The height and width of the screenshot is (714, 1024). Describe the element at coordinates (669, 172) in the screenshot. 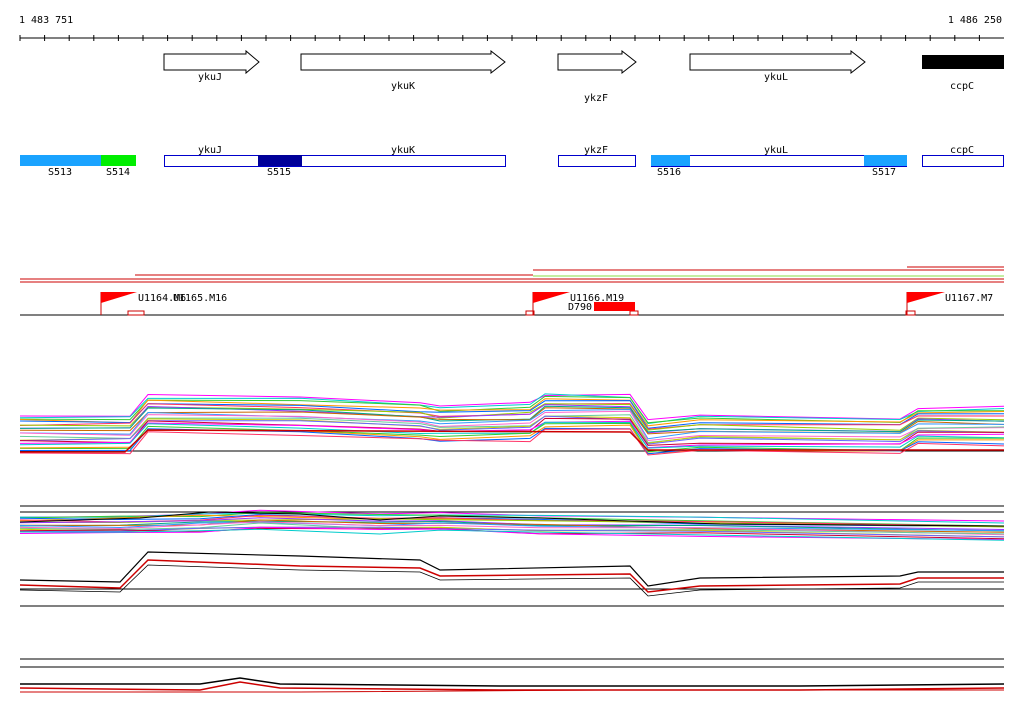

I see `segment-label-S516: S516` at that location.